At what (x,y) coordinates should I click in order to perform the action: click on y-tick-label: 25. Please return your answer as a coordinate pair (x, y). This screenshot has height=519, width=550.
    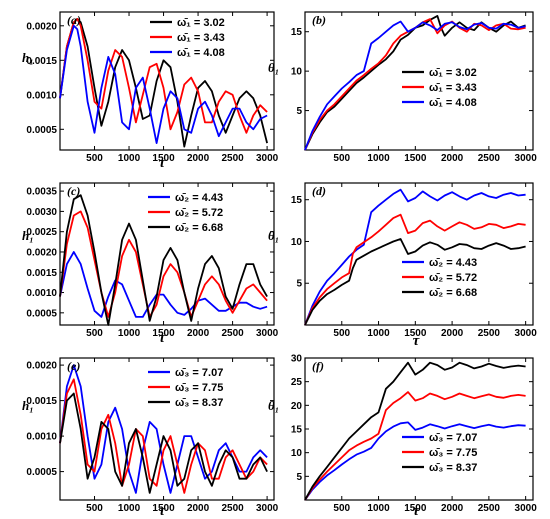
    Looking at the image, I should click on (297, 382).